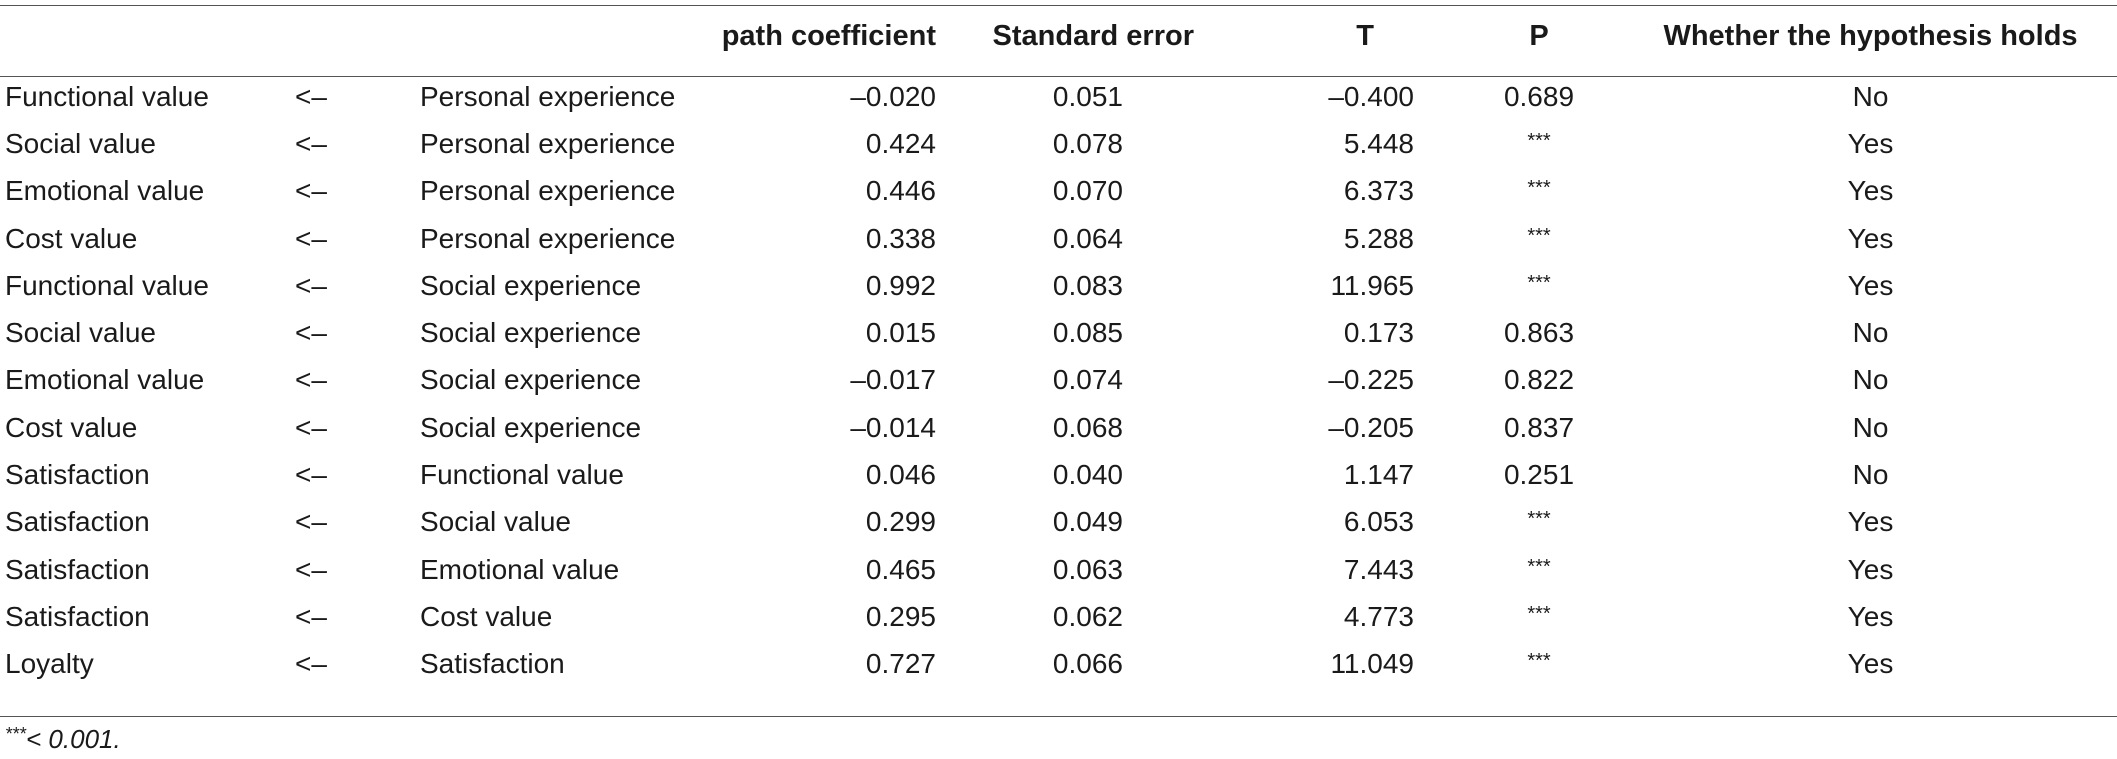 This screenshot has width=2117, height=759. I want to click on cell-path-coefficient: –0.014, so click(893, 427).